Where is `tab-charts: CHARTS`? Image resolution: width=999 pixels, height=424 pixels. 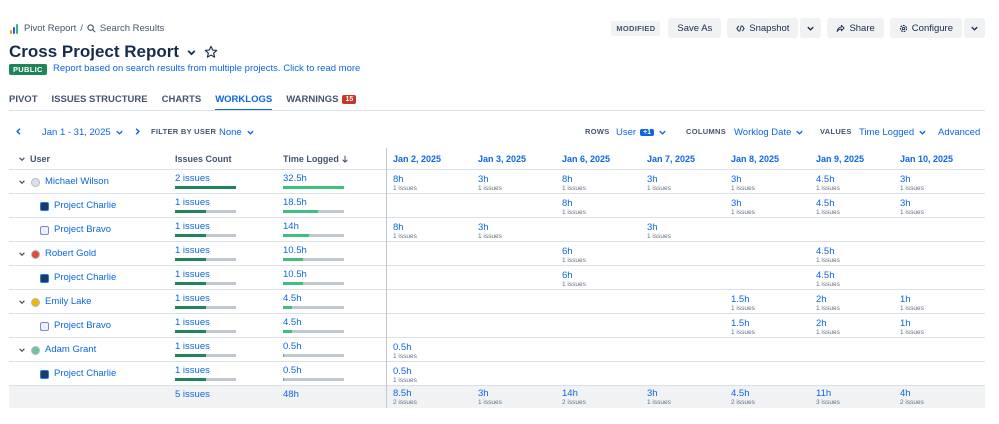
tab-charts: CHARTS is located at coordinates (182, 102).